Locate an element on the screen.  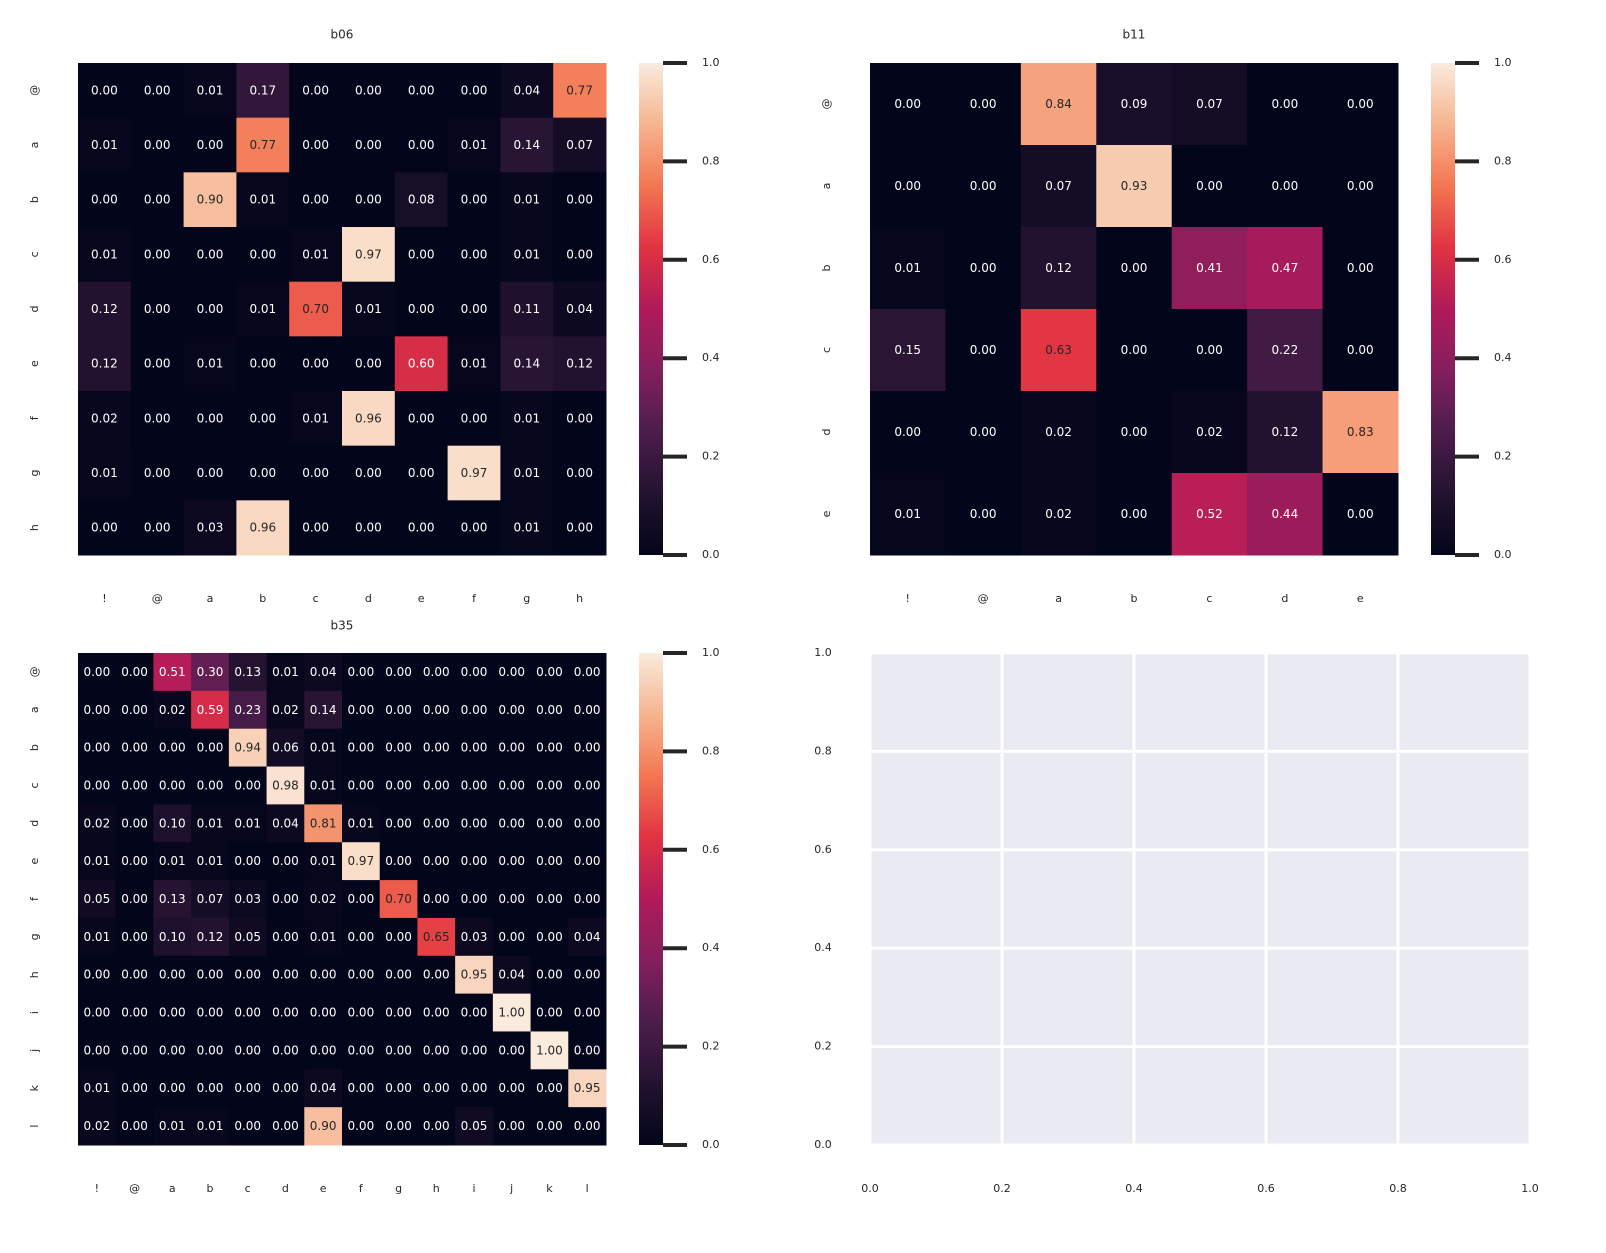
x-tick-label: 0.2 is located at coordinates (1002, 1188).